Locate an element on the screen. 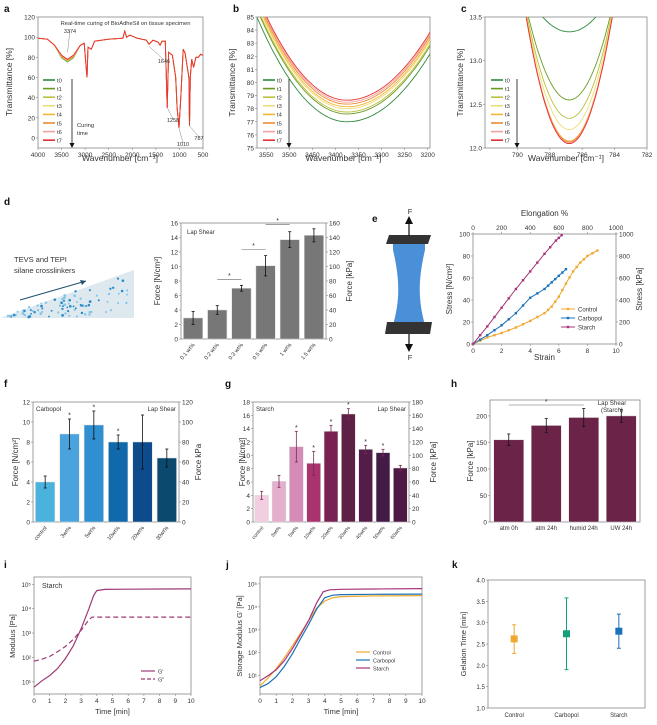 The image size is (657, 725). x-tick-label: 9 is located at coordinates (406, 701).